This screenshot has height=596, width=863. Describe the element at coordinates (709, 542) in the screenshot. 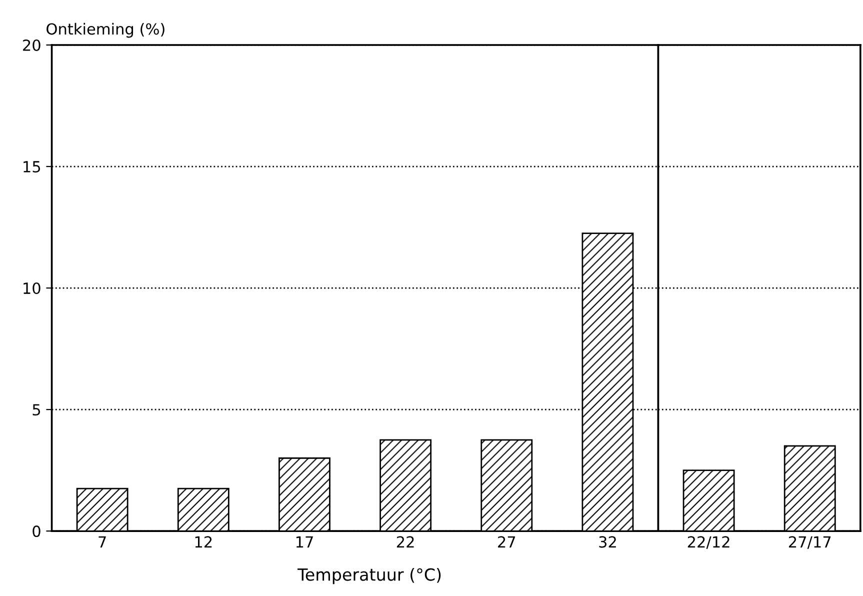

I see `x-tick-label: 22/12` at that location.